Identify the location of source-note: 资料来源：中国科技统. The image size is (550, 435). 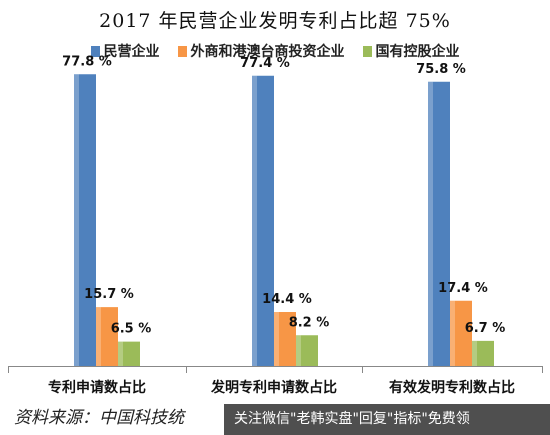
(99, 418).